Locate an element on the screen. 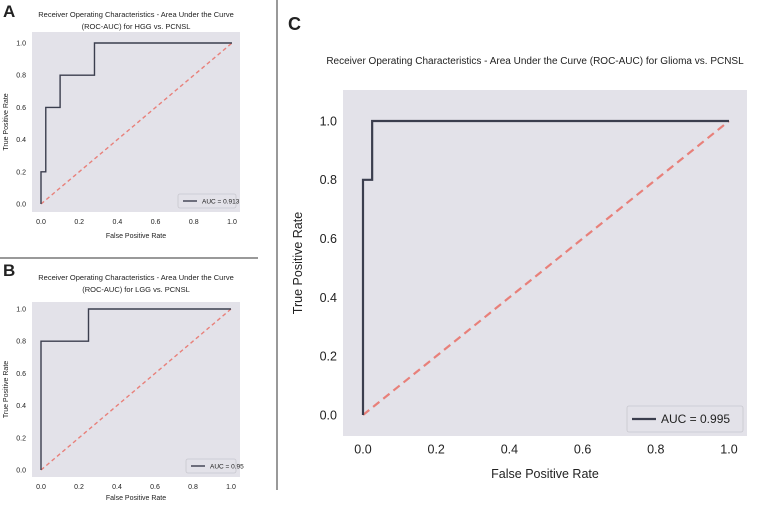  chart-title: (ROC-AUC) for HGG vs. PCNSL is located at coordinates (136, 26).